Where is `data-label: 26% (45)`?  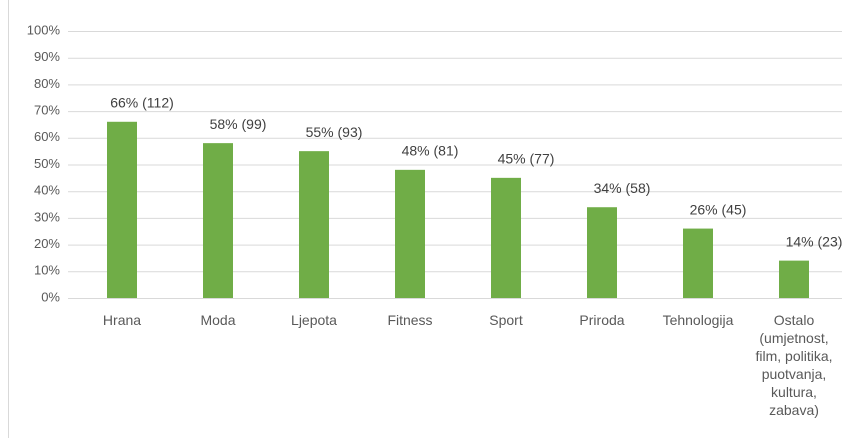 data-label: 26% (45) is located at coordinates (718, 209).